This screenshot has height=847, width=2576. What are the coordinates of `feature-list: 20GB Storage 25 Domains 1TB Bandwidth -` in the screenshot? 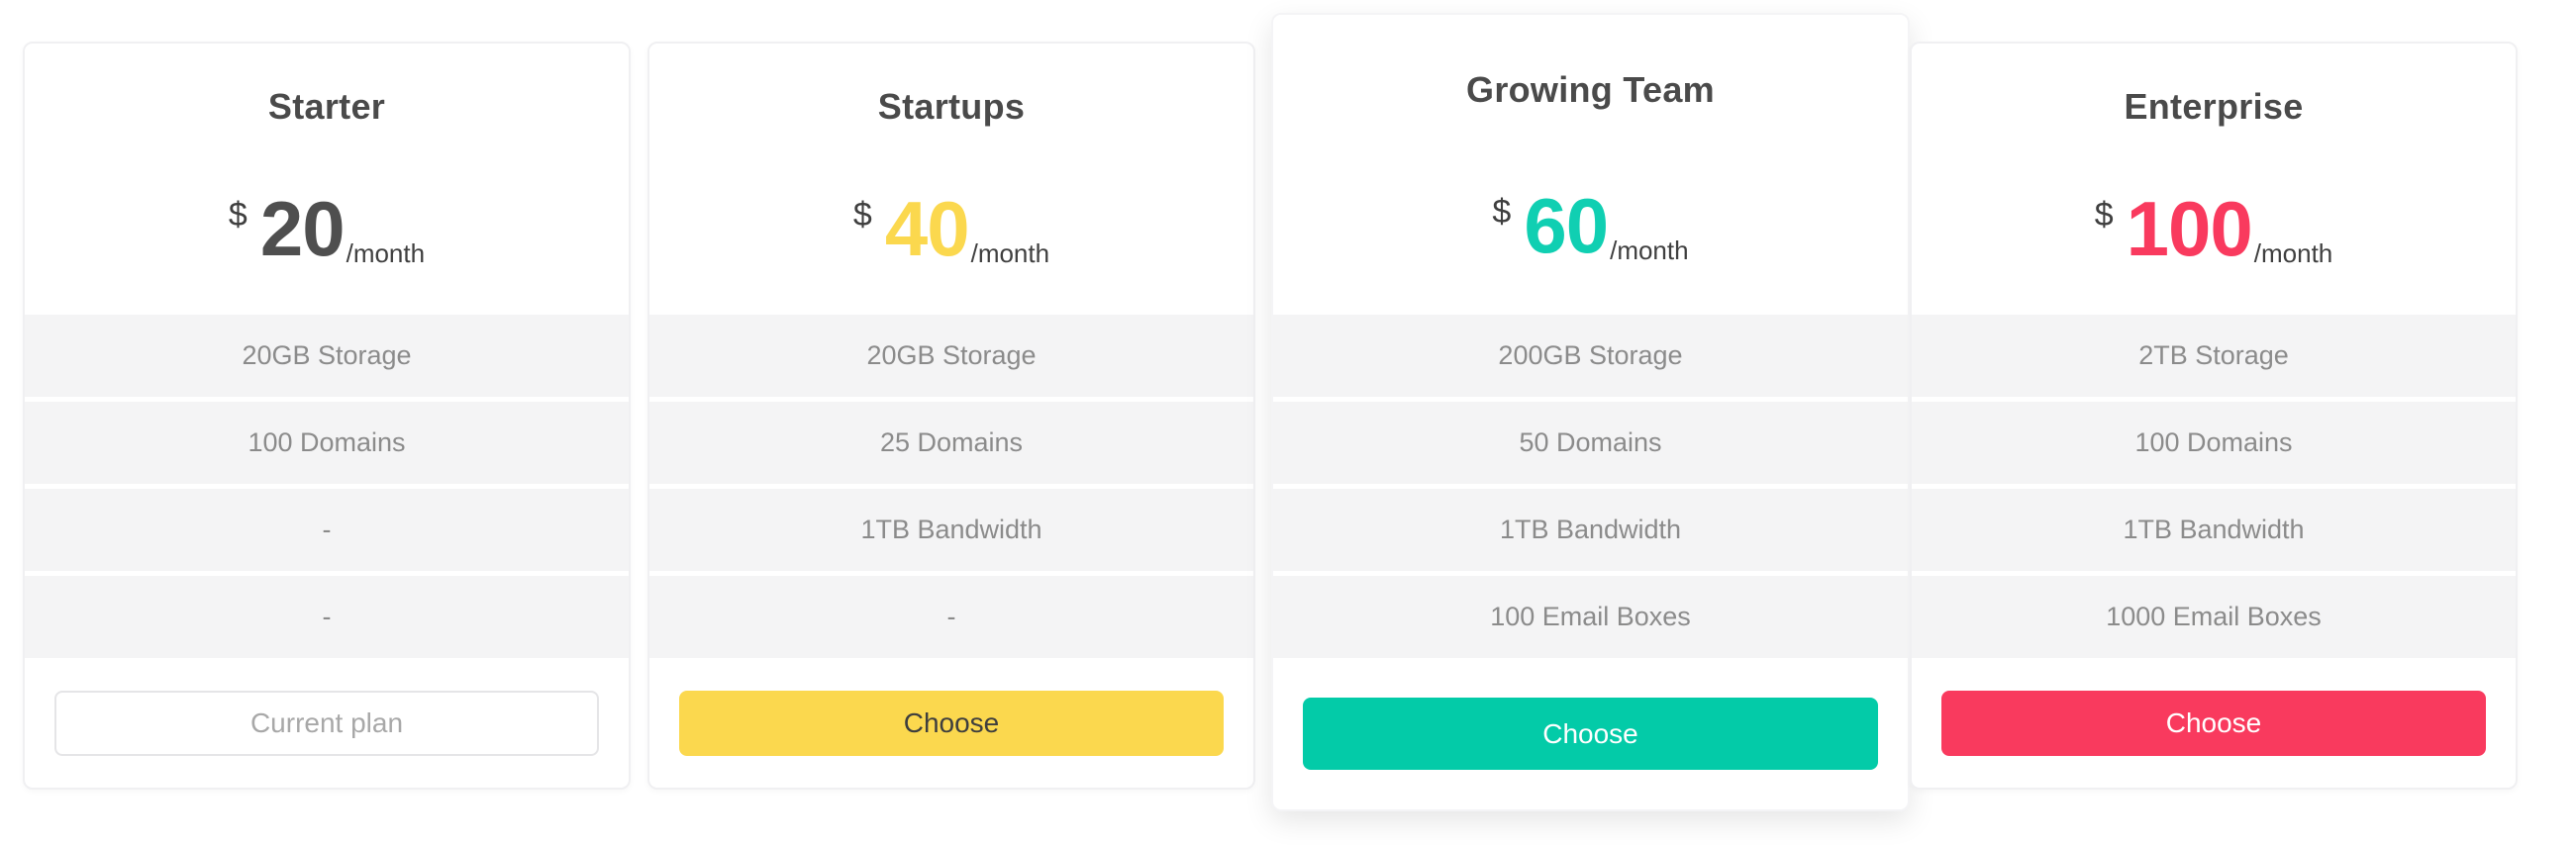 It's located at (951, 486).